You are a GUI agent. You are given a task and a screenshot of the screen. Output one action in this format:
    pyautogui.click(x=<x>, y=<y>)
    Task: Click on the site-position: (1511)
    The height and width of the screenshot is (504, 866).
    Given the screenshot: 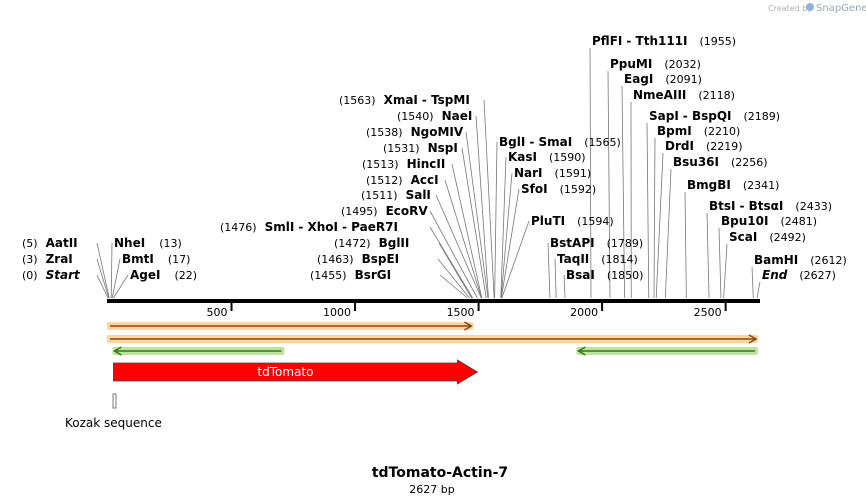 What is the action you would take?
    pyautogui.click(x=379, y=195)
    